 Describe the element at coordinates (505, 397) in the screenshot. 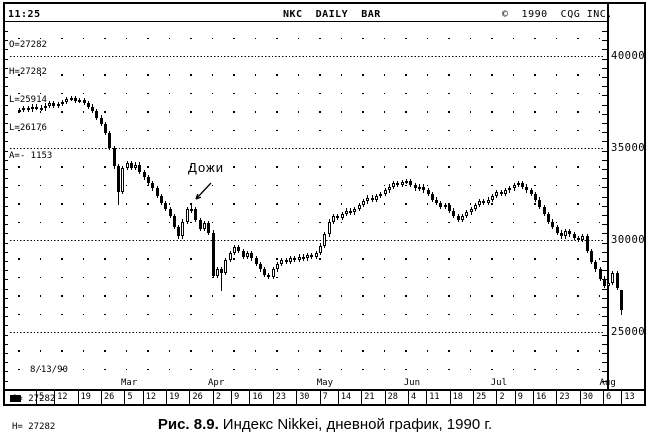

I see `x-axis-cell: 2` at that location.